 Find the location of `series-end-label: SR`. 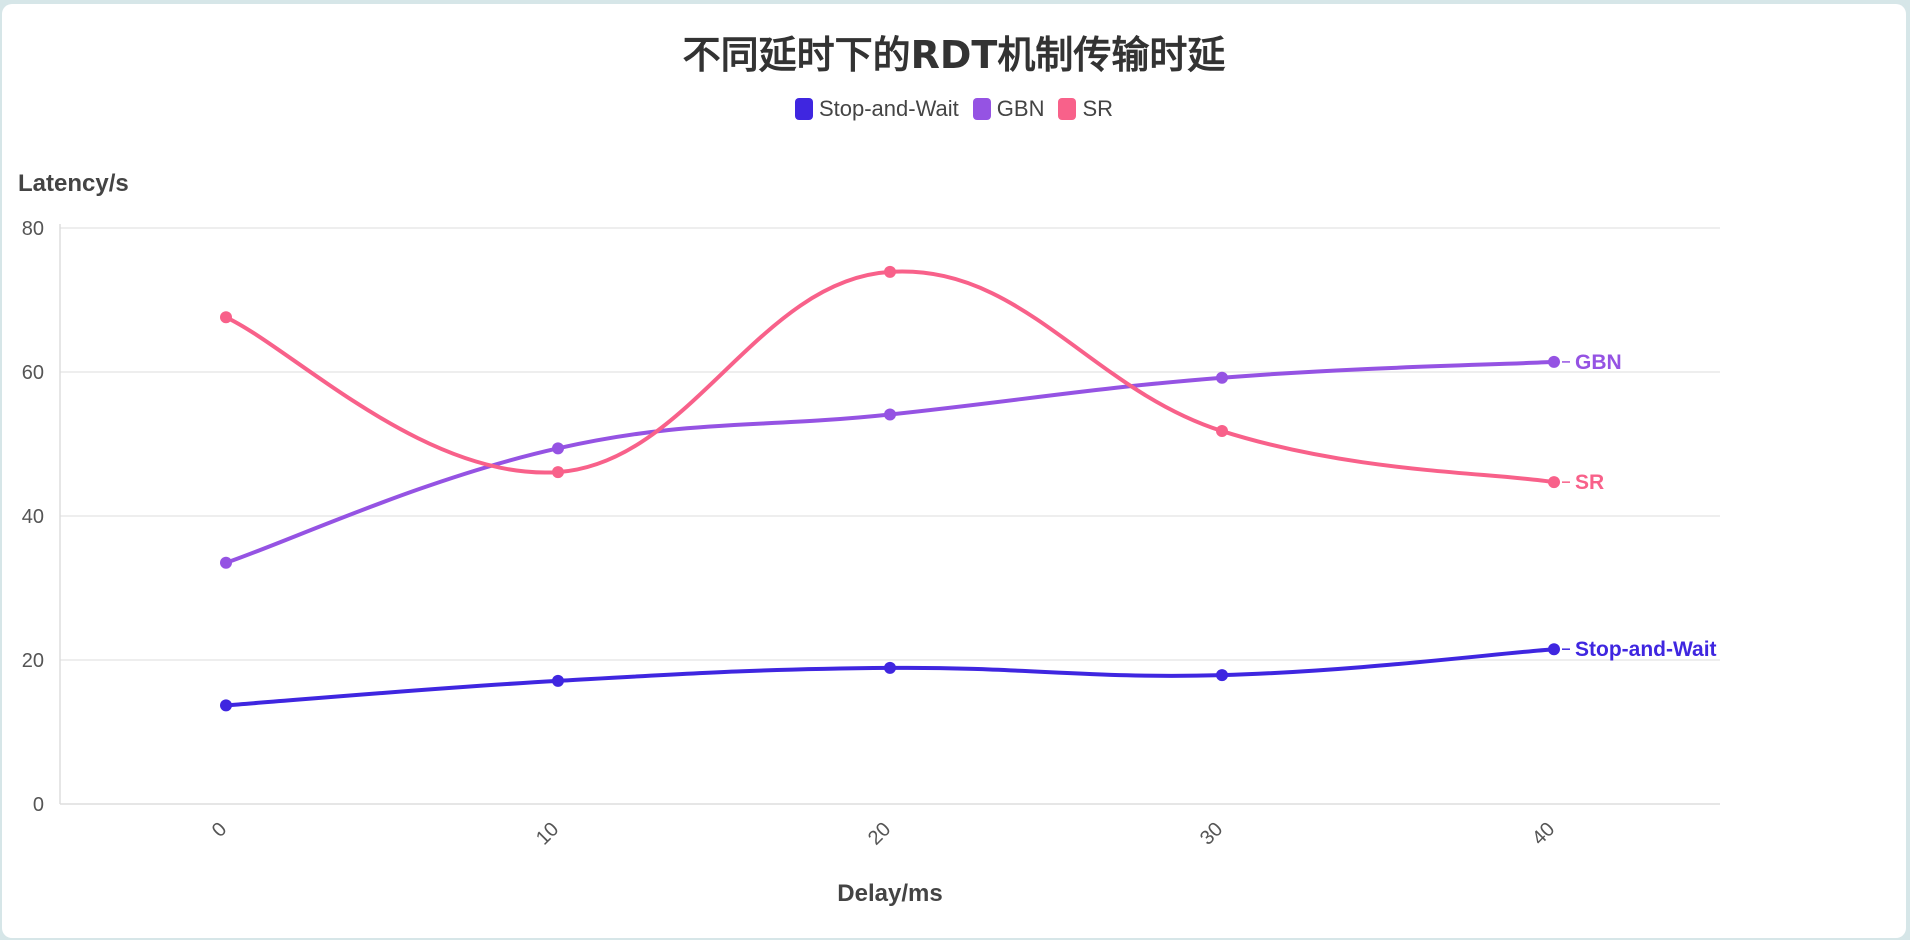

series-end-label: SR is located at coordinates (1589, 482).